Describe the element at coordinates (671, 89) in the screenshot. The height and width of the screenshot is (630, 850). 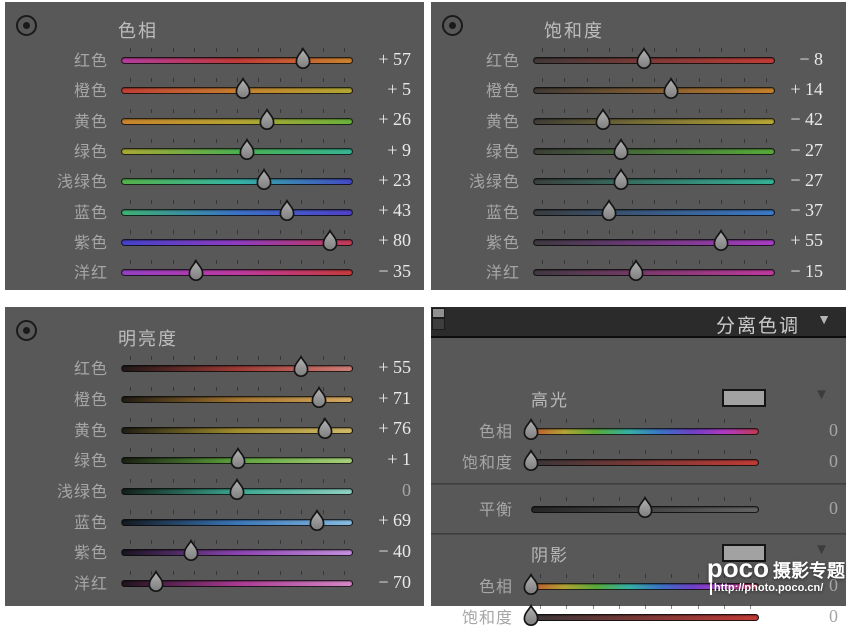
I see `sat-orange-slider-thumb` at that location.